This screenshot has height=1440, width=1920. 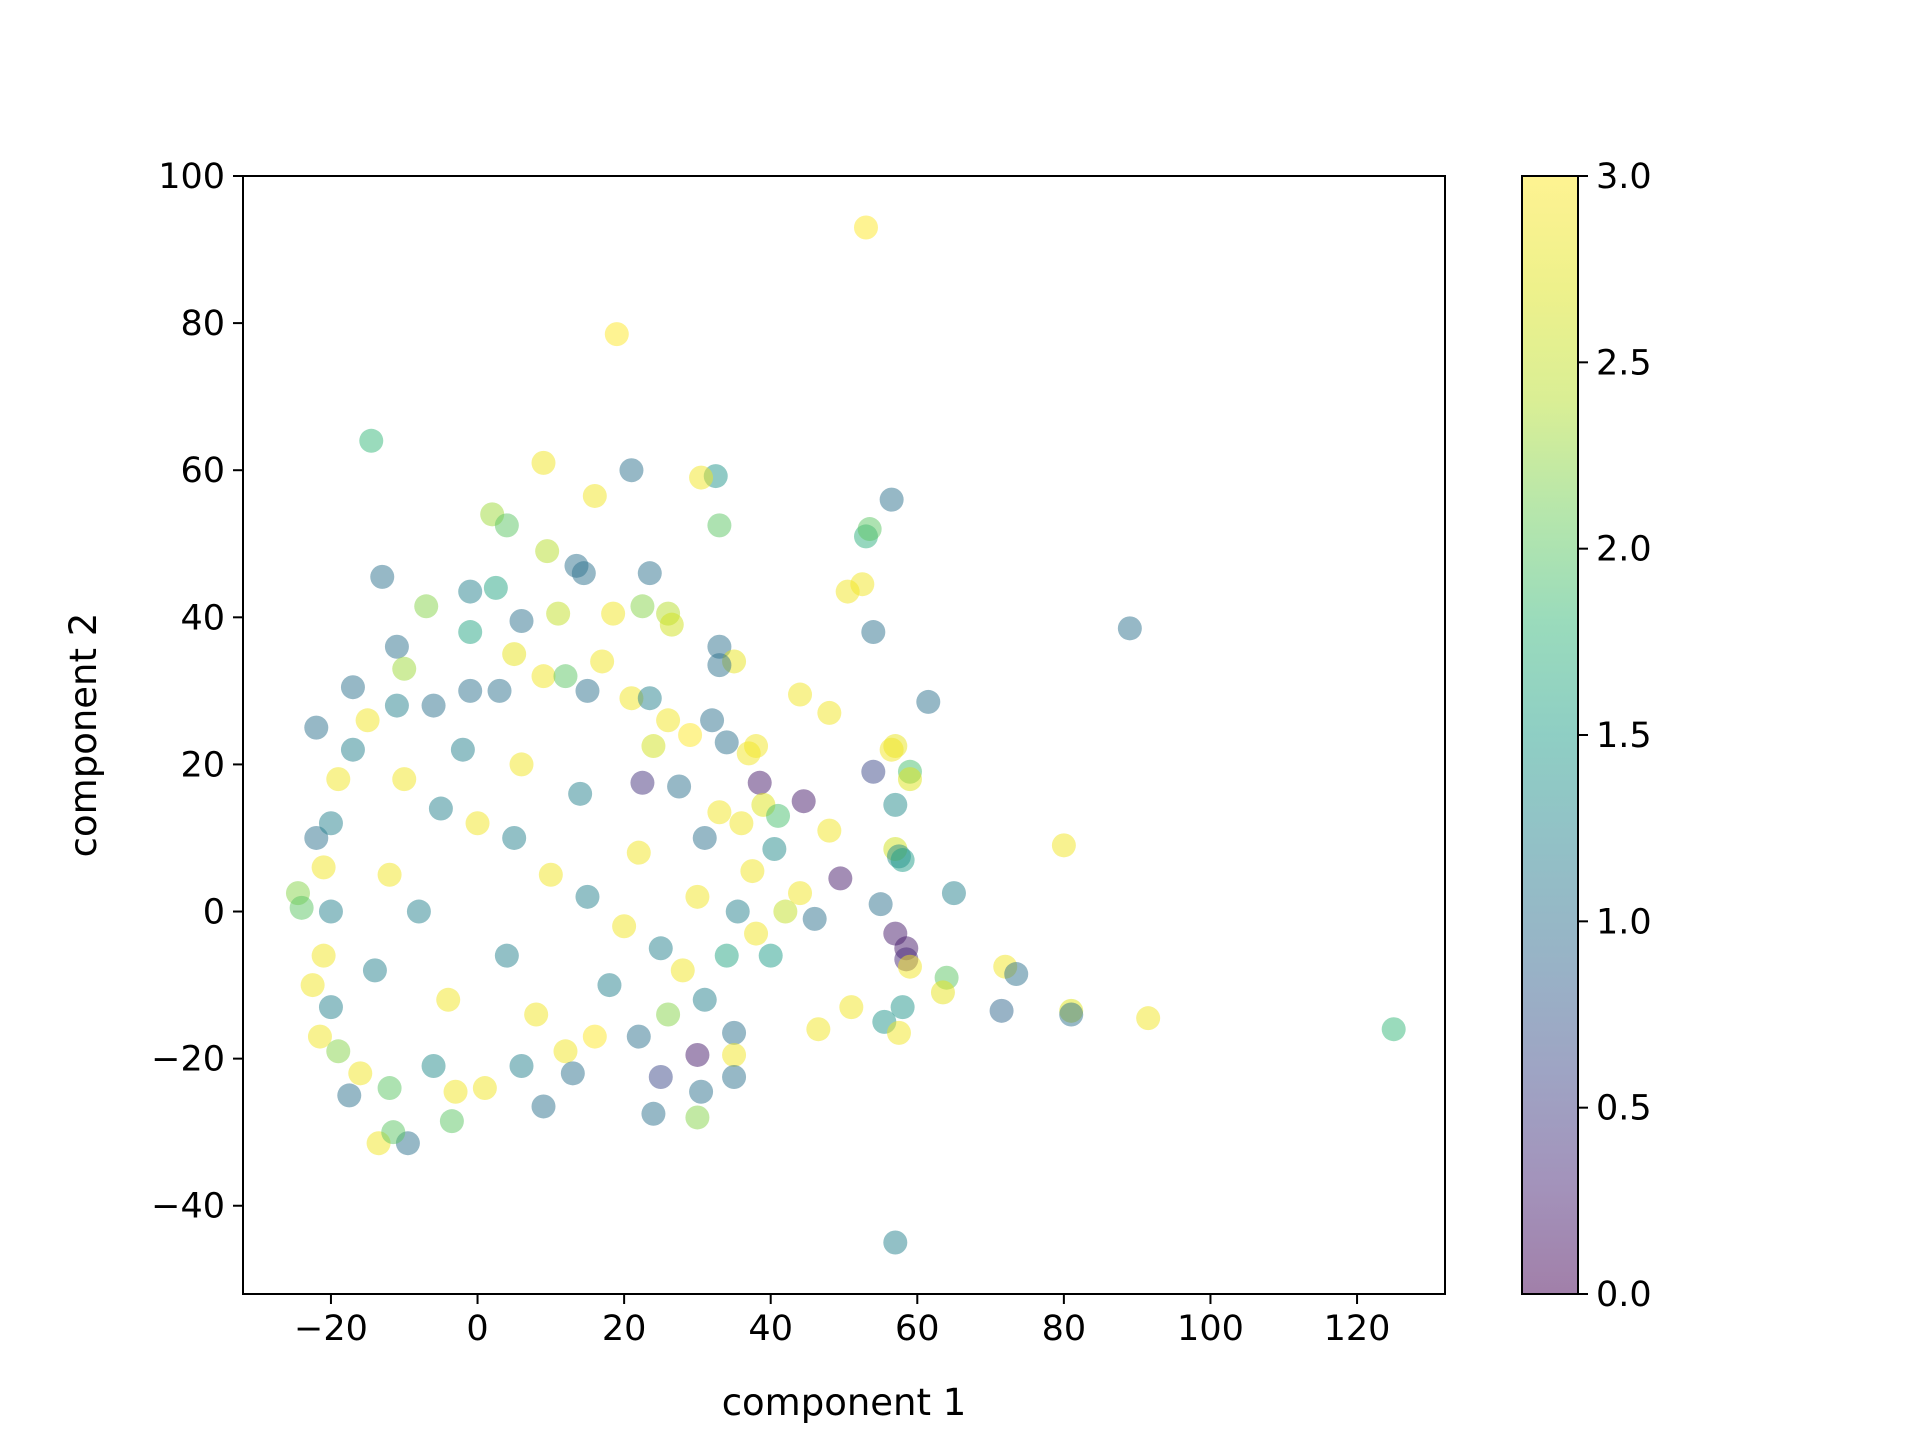 What do you see at coordinates (1624, 363) in the screenshot?
I see `colorbar-tick-label: 2.5` at bounding box center [1624, 363].